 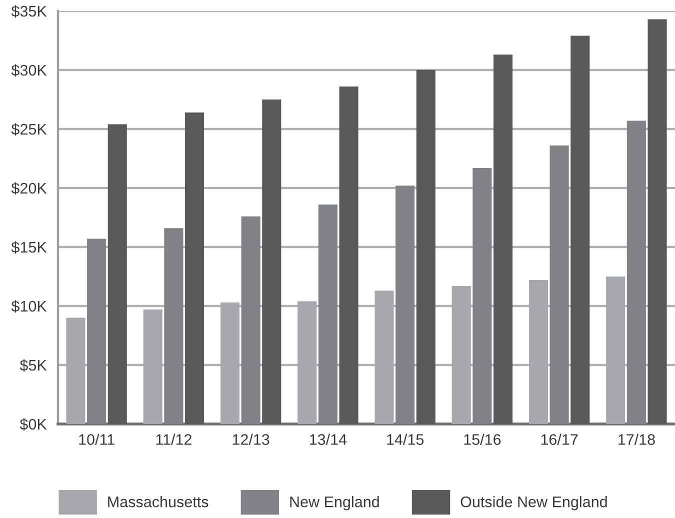 I want to click on y-tick-label: $0K, so click(x=33, y=424).